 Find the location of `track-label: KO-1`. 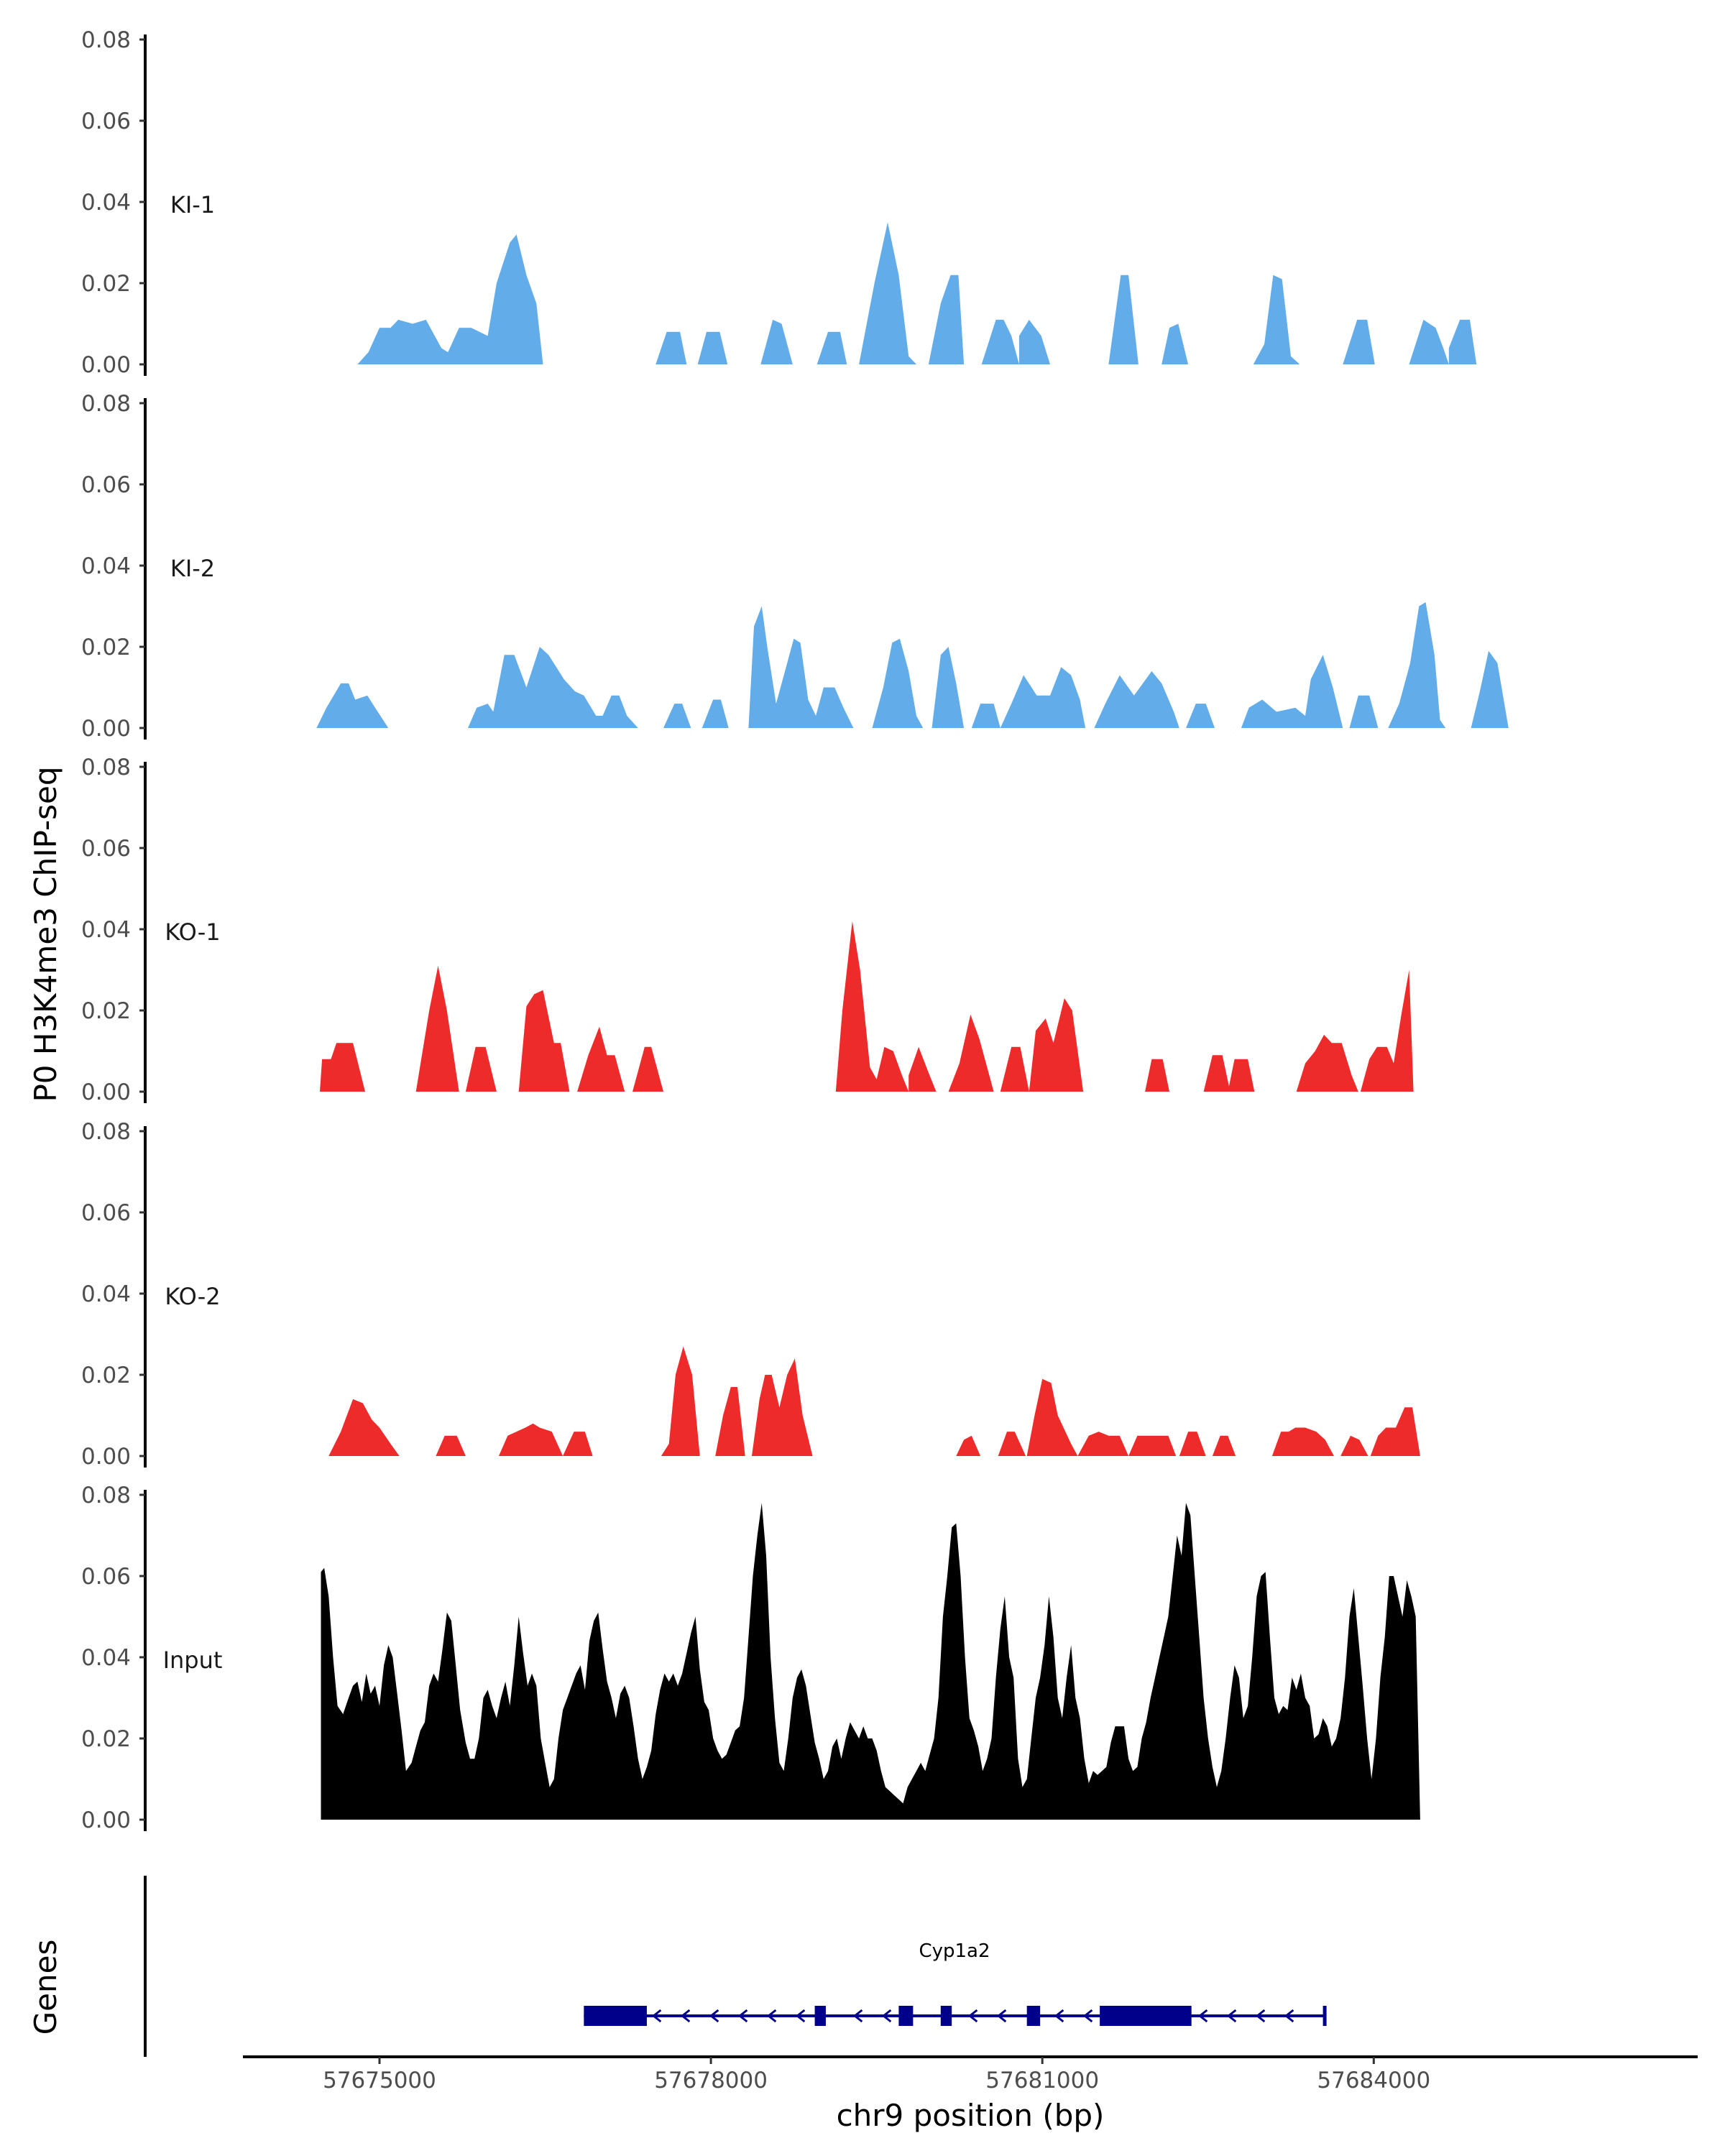

track-label: KO-1 is located at coordinates (192, 932).